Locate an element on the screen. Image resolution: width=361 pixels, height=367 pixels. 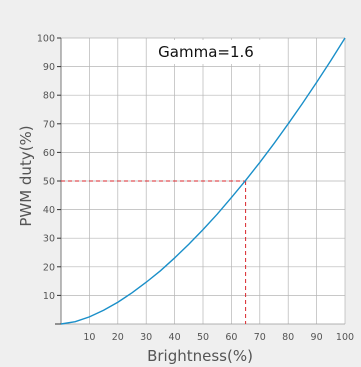
x-tick-label-30: 30 is located at coordinates (146, 337).